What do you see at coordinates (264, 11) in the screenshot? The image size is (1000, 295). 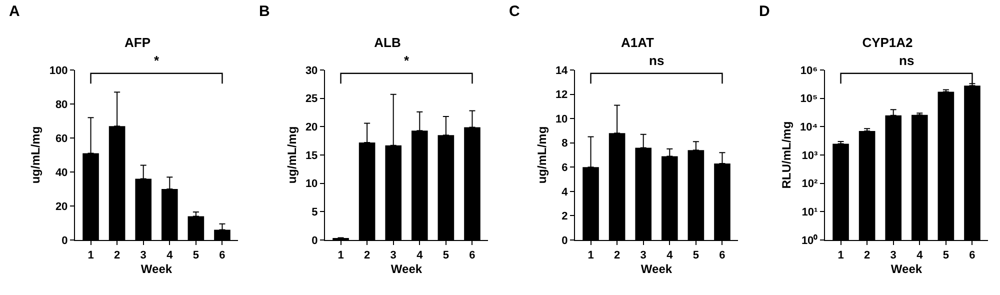 I see `text: B` at bounding box center [264, 11].